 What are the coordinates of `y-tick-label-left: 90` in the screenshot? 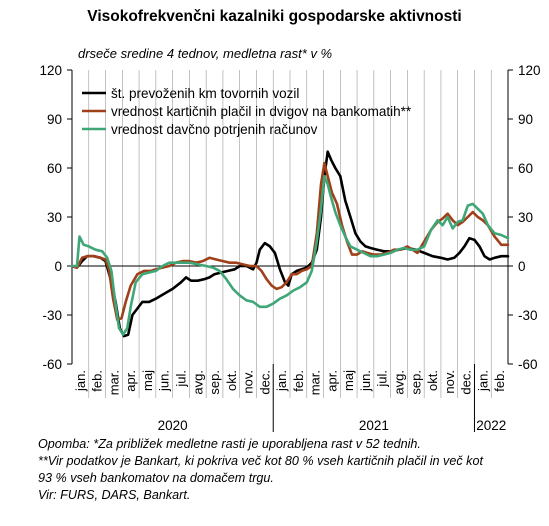 It's located at (54, 119).